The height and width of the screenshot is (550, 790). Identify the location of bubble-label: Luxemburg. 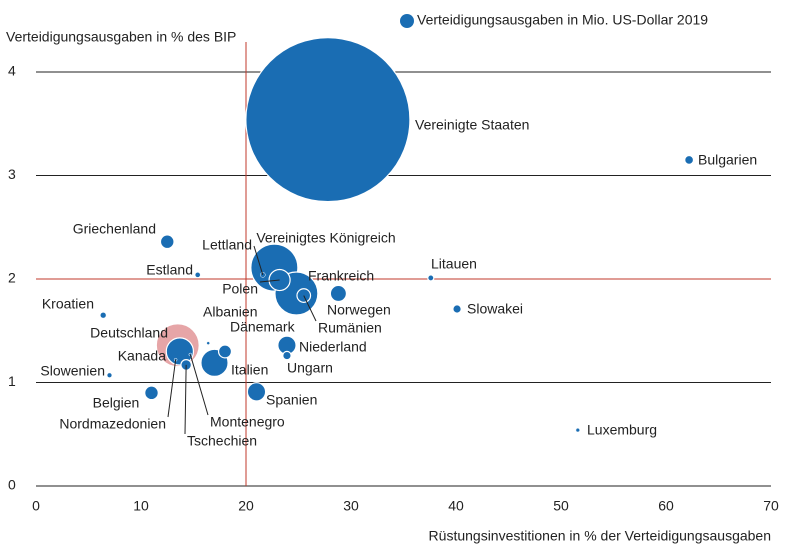
(622, 430).